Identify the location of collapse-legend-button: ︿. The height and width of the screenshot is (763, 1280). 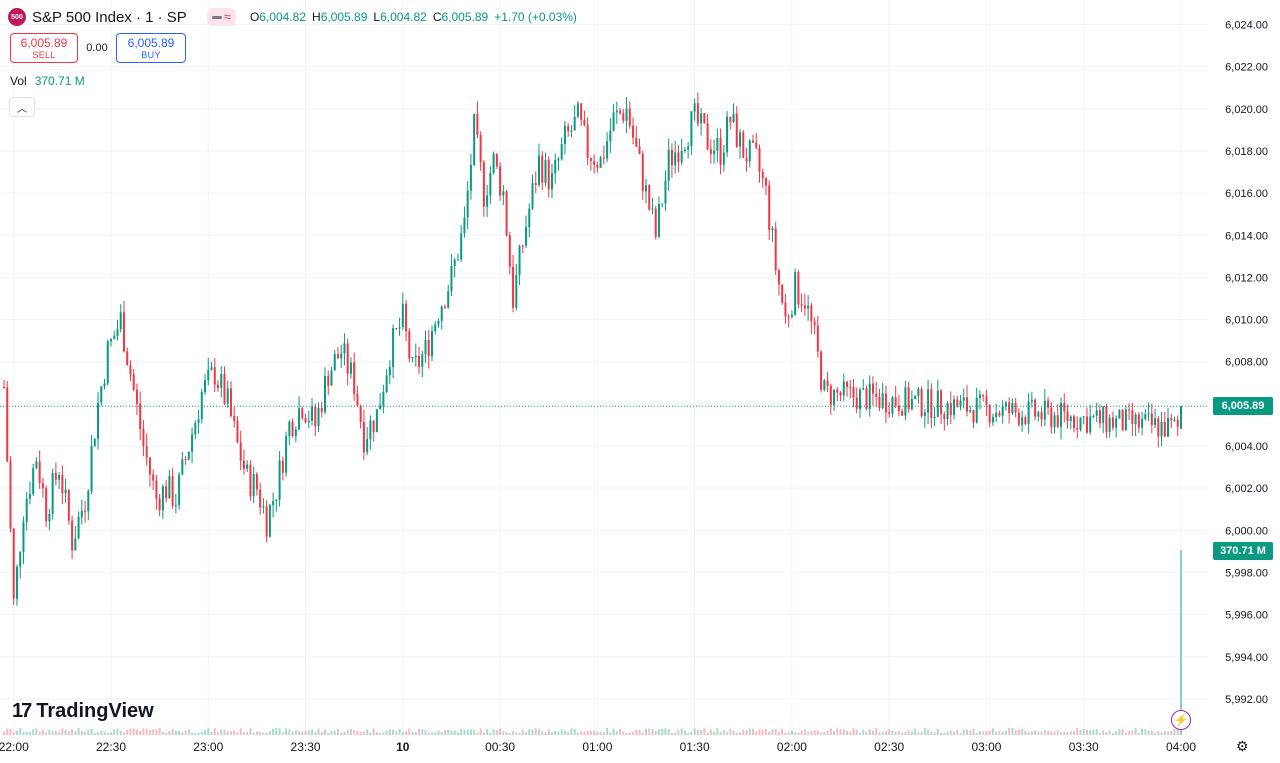
(22, 107).